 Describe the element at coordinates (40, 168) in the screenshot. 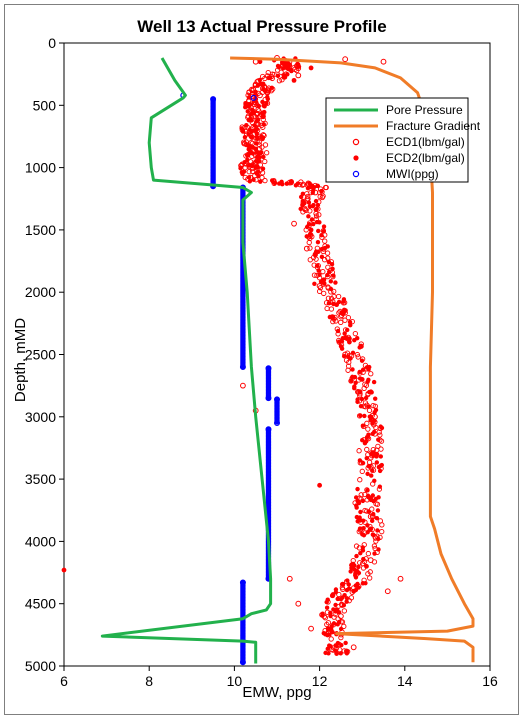

I see `y-tick-label: 1000` at that location.